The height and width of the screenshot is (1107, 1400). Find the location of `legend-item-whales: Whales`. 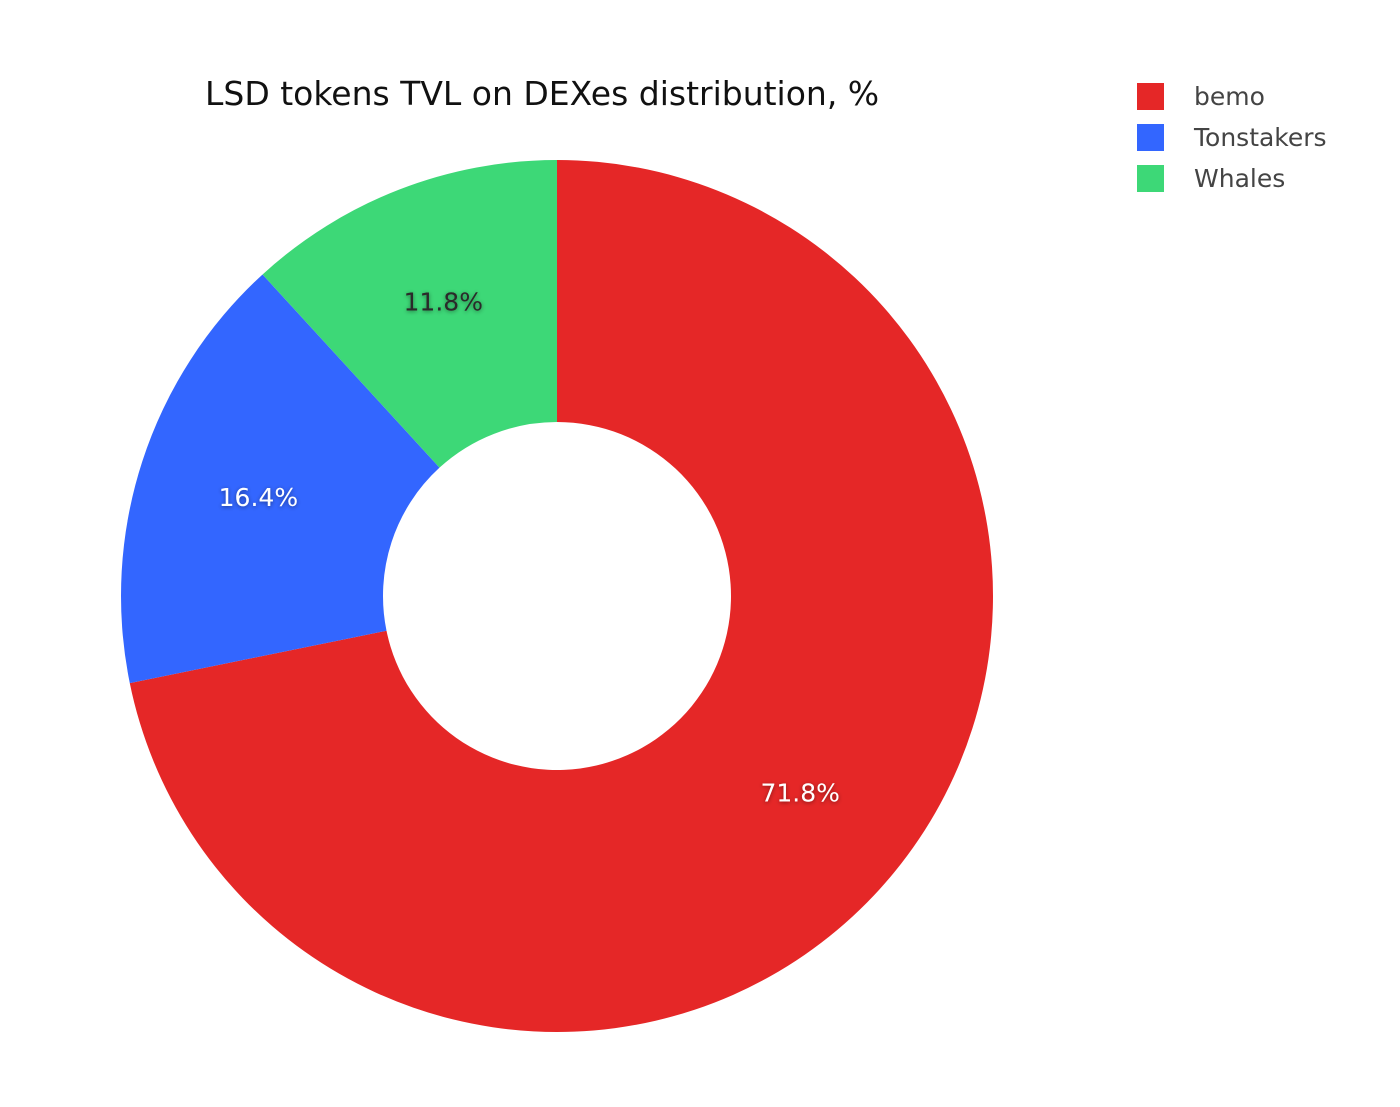

legend-item-whales: Whales is located at coordinates (1232, 178).